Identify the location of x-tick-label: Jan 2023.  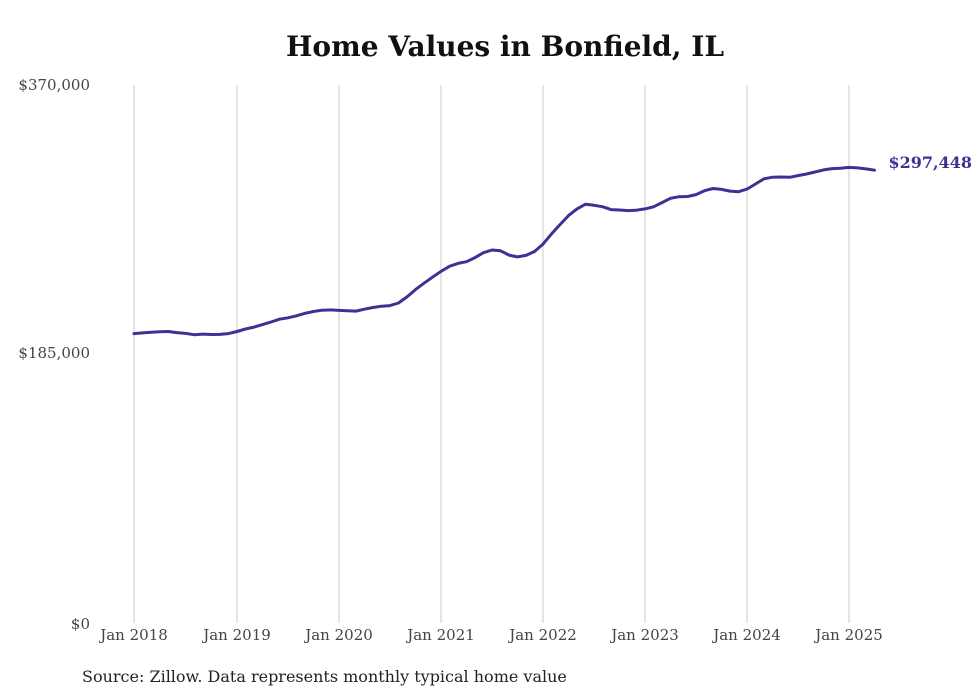
(644, 635).